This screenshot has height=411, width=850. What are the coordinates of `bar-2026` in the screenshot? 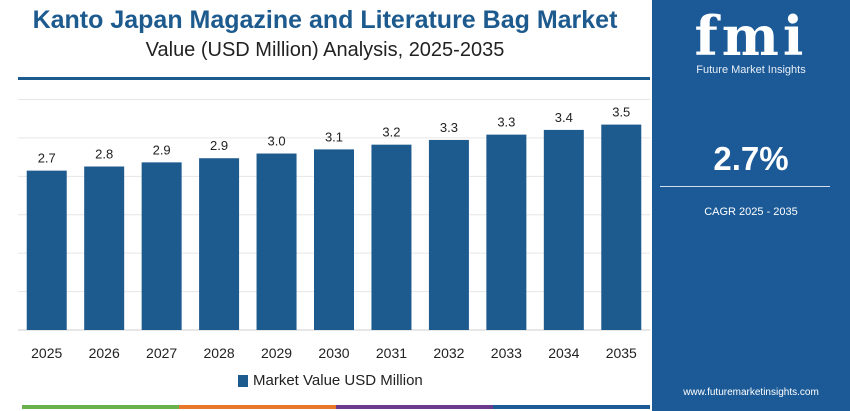 It's located at (104, 248).